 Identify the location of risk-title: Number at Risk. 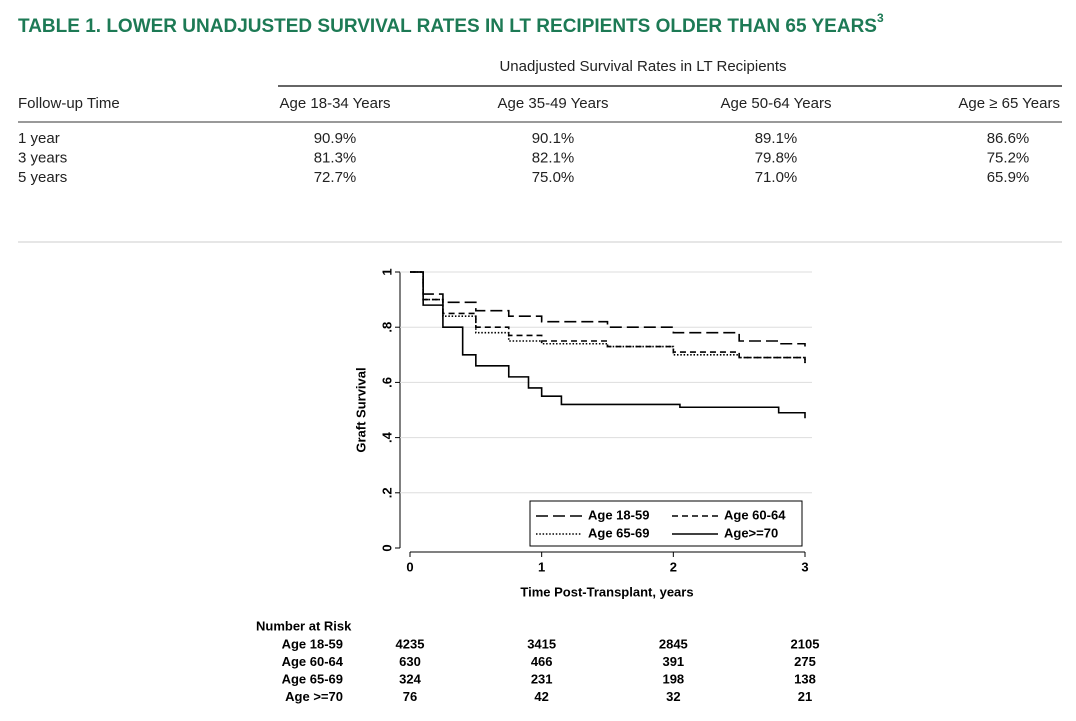
(304, 625).